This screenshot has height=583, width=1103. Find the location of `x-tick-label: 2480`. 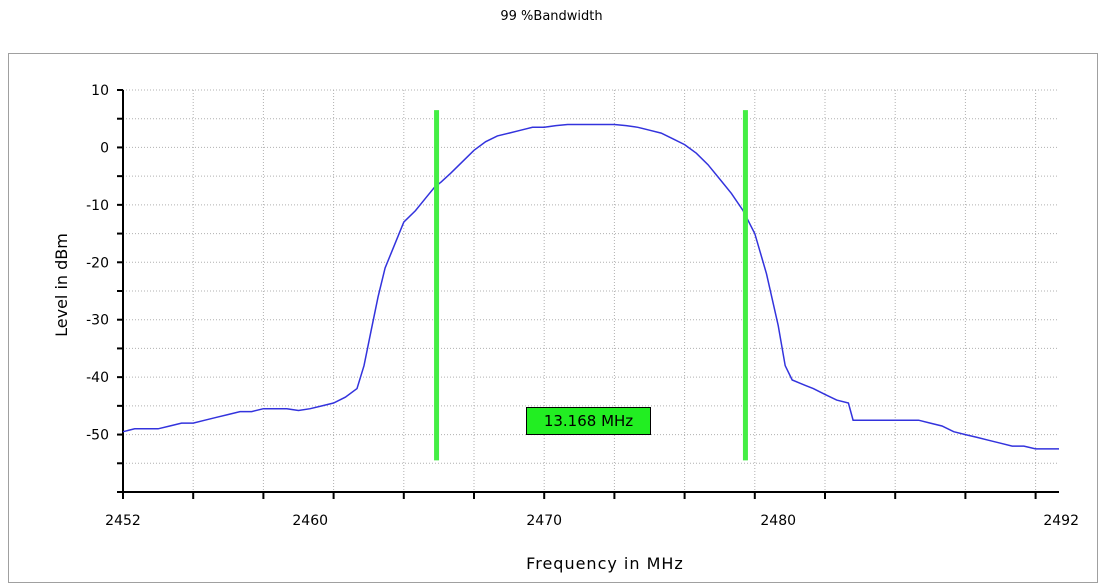

x-tick-label: 2480 is located at coordinates (778, 521).